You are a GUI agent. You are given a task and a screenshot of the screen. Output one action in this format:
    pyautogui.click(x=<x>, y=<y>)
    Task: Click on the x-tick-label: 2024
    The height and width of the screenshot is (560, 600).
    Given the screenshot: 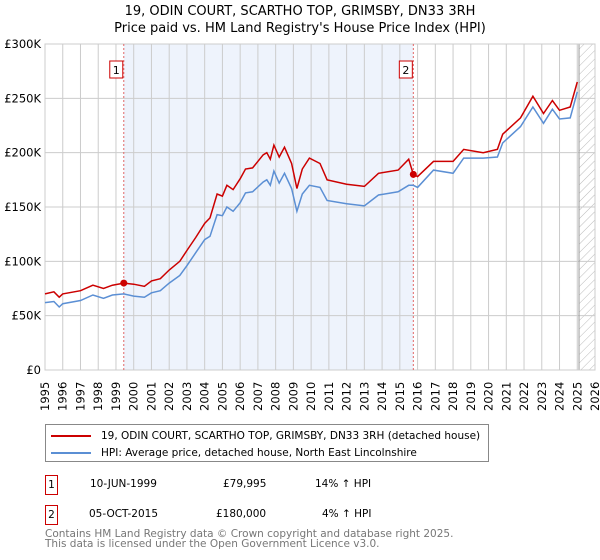 What is the action you would take?
    pyautogui.click(x=560, y=396)
    